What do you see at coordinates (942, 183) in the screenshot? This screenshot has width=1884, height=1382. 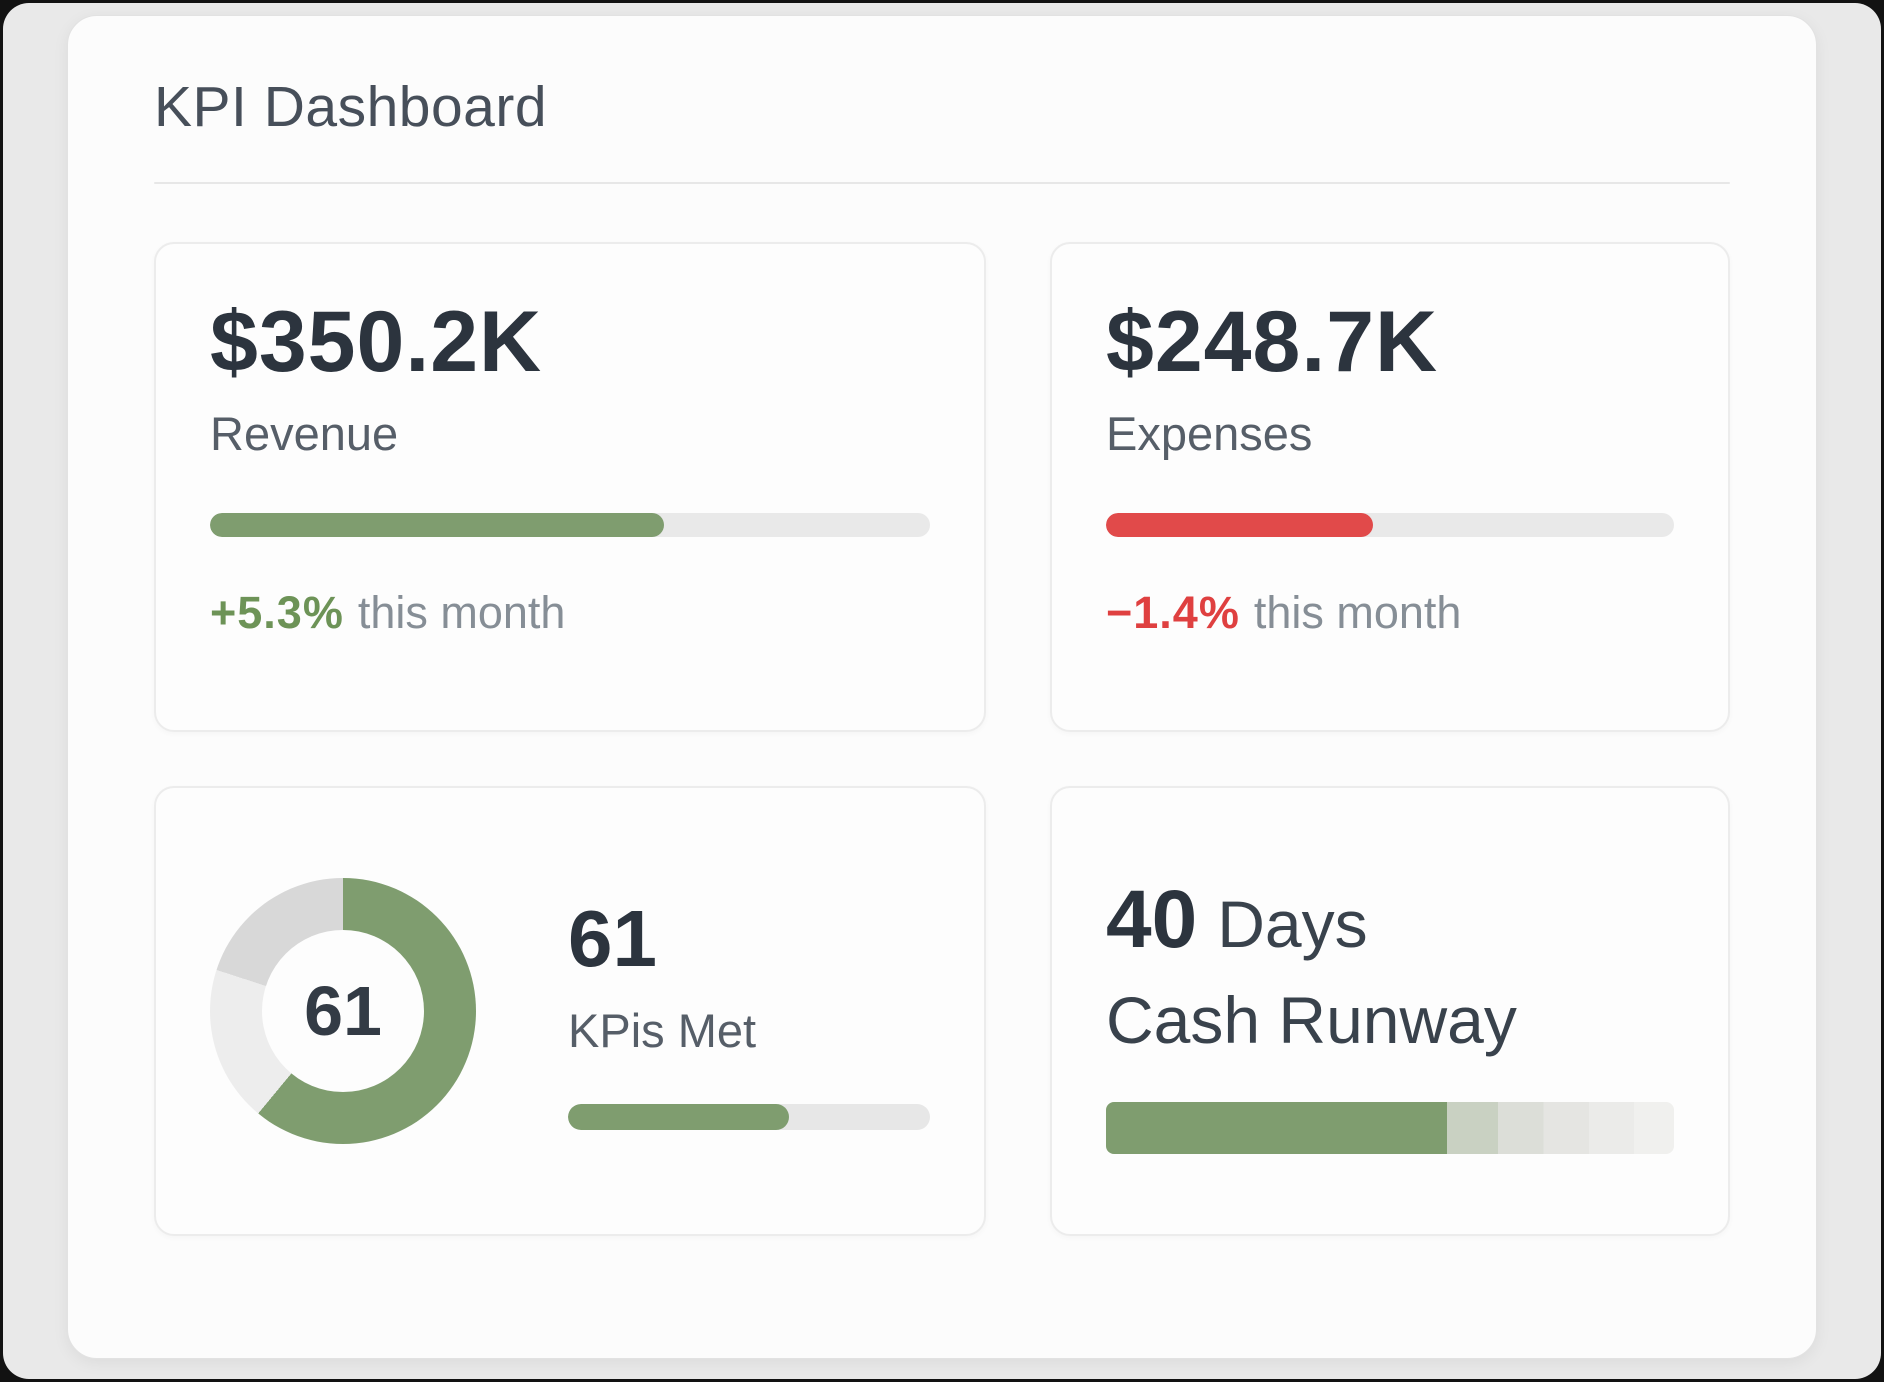 I see `header-divider` at bounding box center [942, 183].